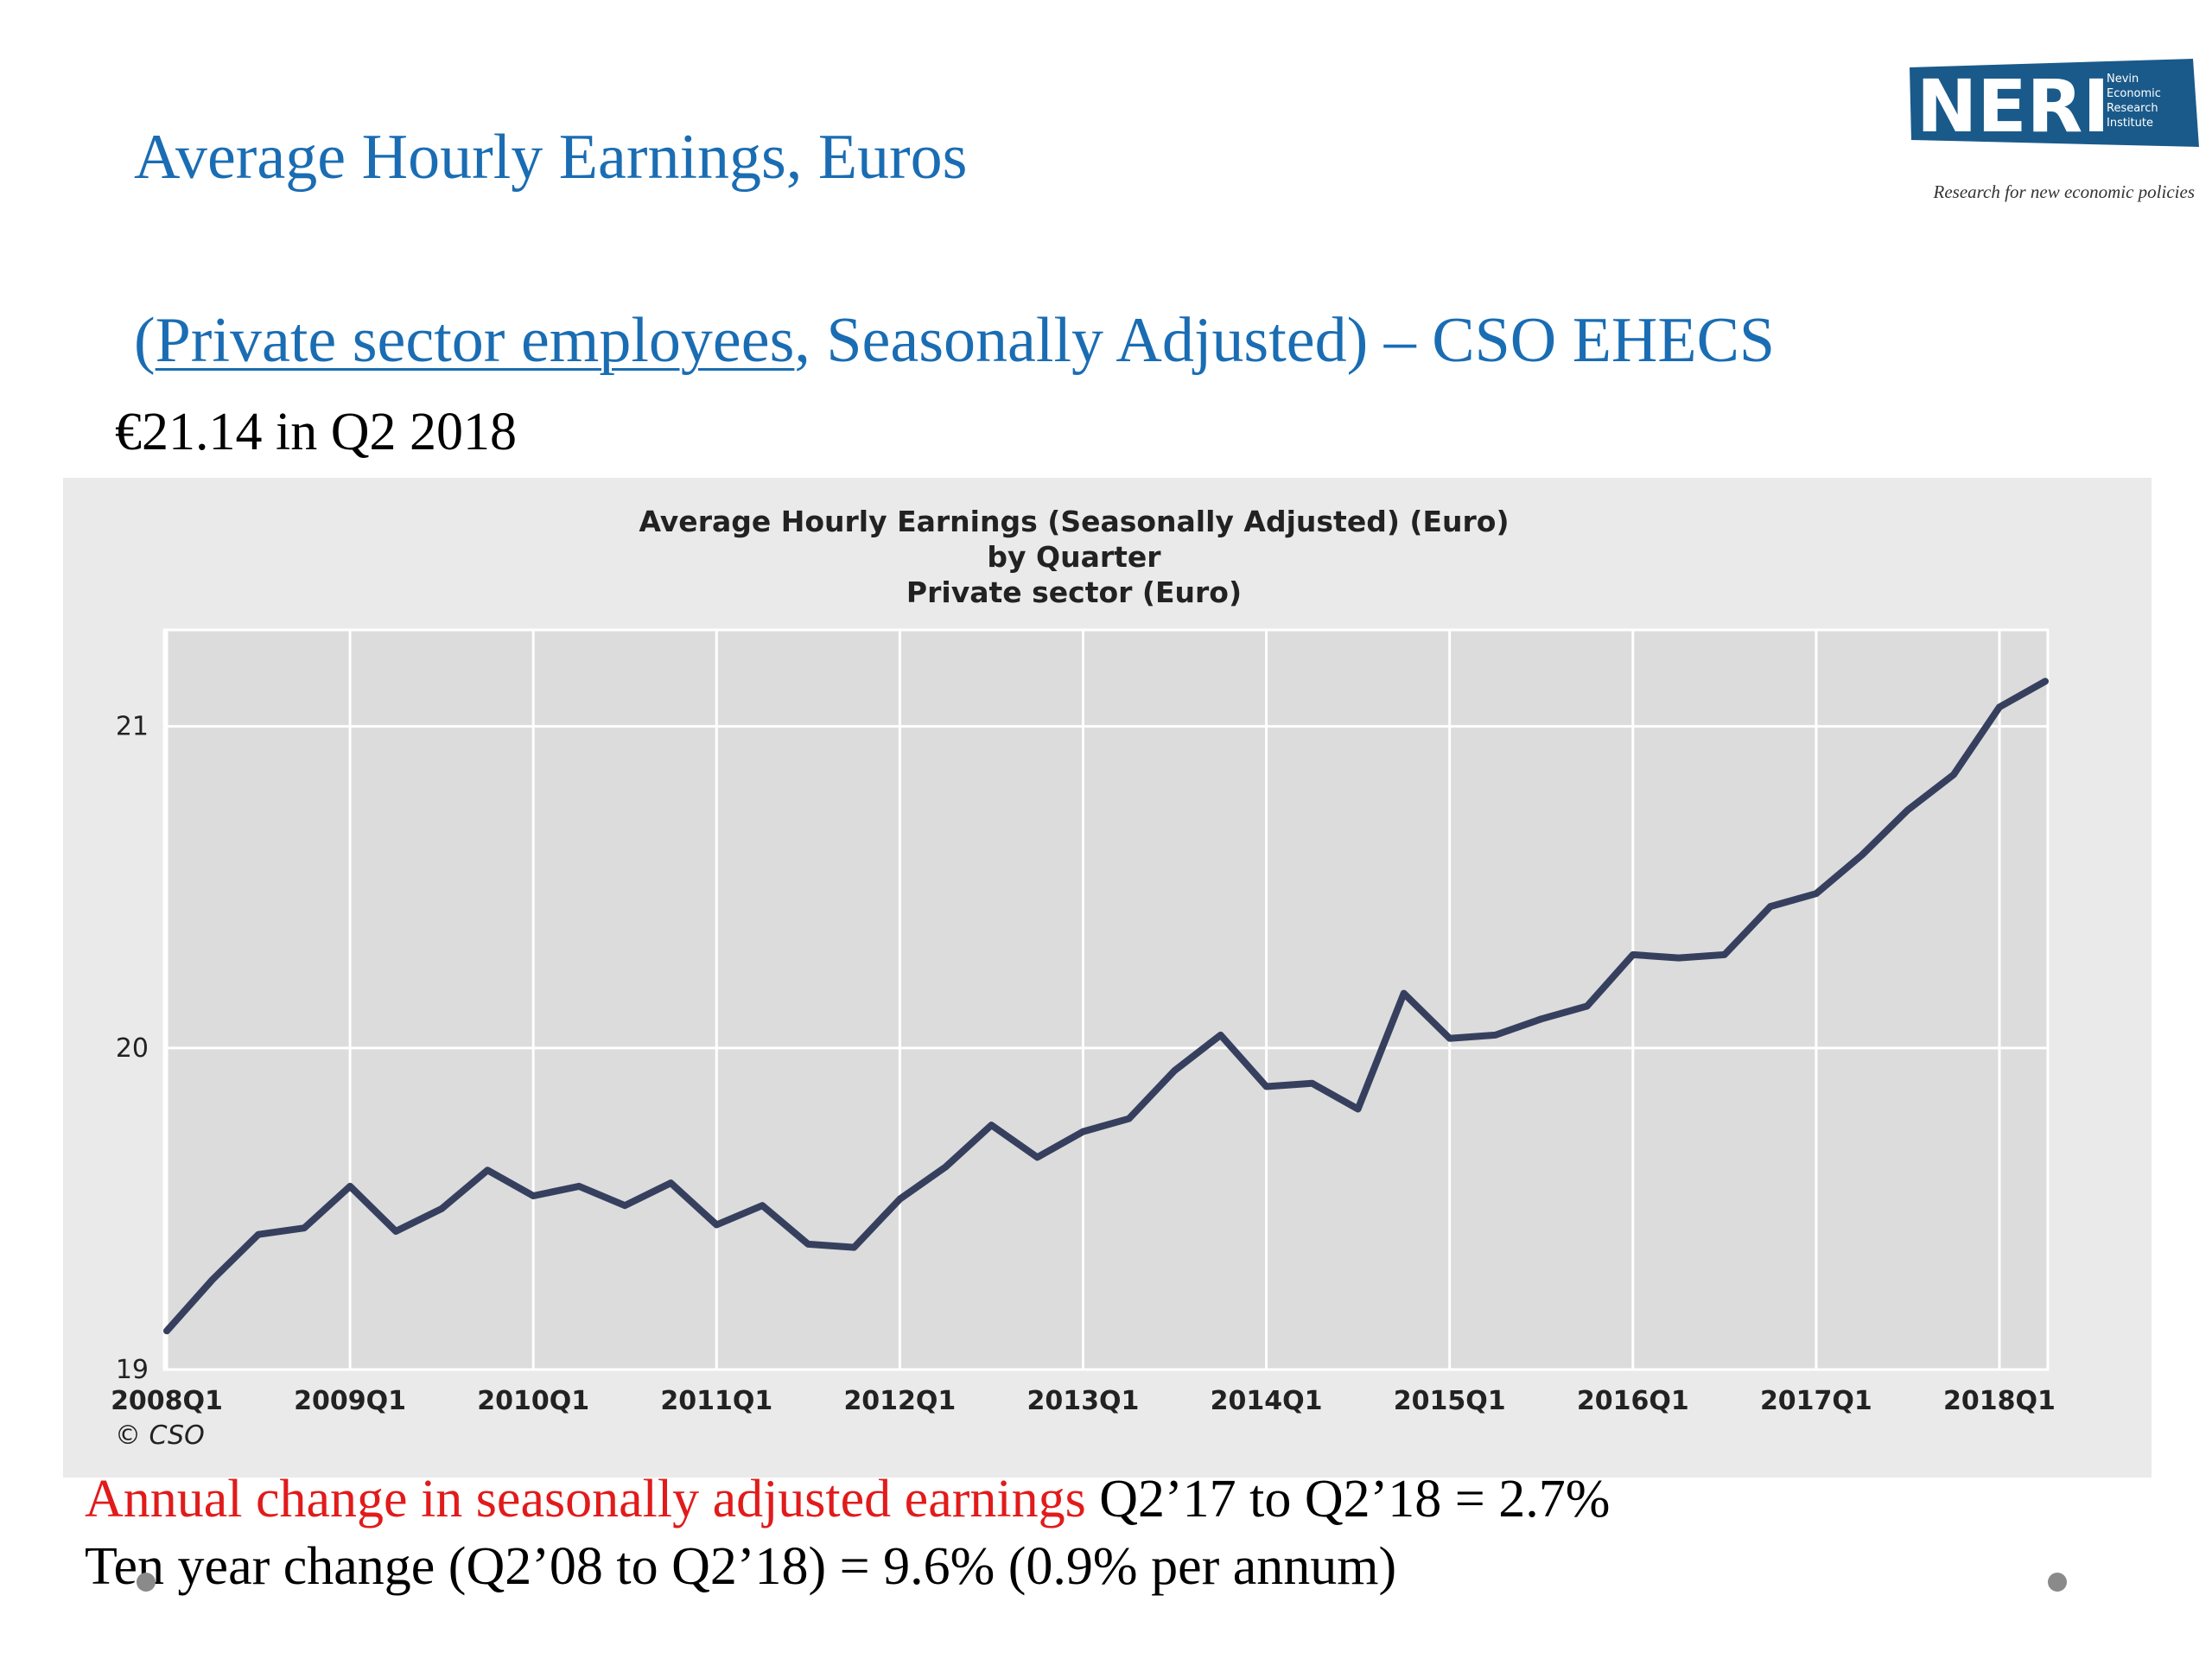 This screenshot has height=1659, width=2212. I want to click on logo-line-2: Economic, so click(2134, 93).